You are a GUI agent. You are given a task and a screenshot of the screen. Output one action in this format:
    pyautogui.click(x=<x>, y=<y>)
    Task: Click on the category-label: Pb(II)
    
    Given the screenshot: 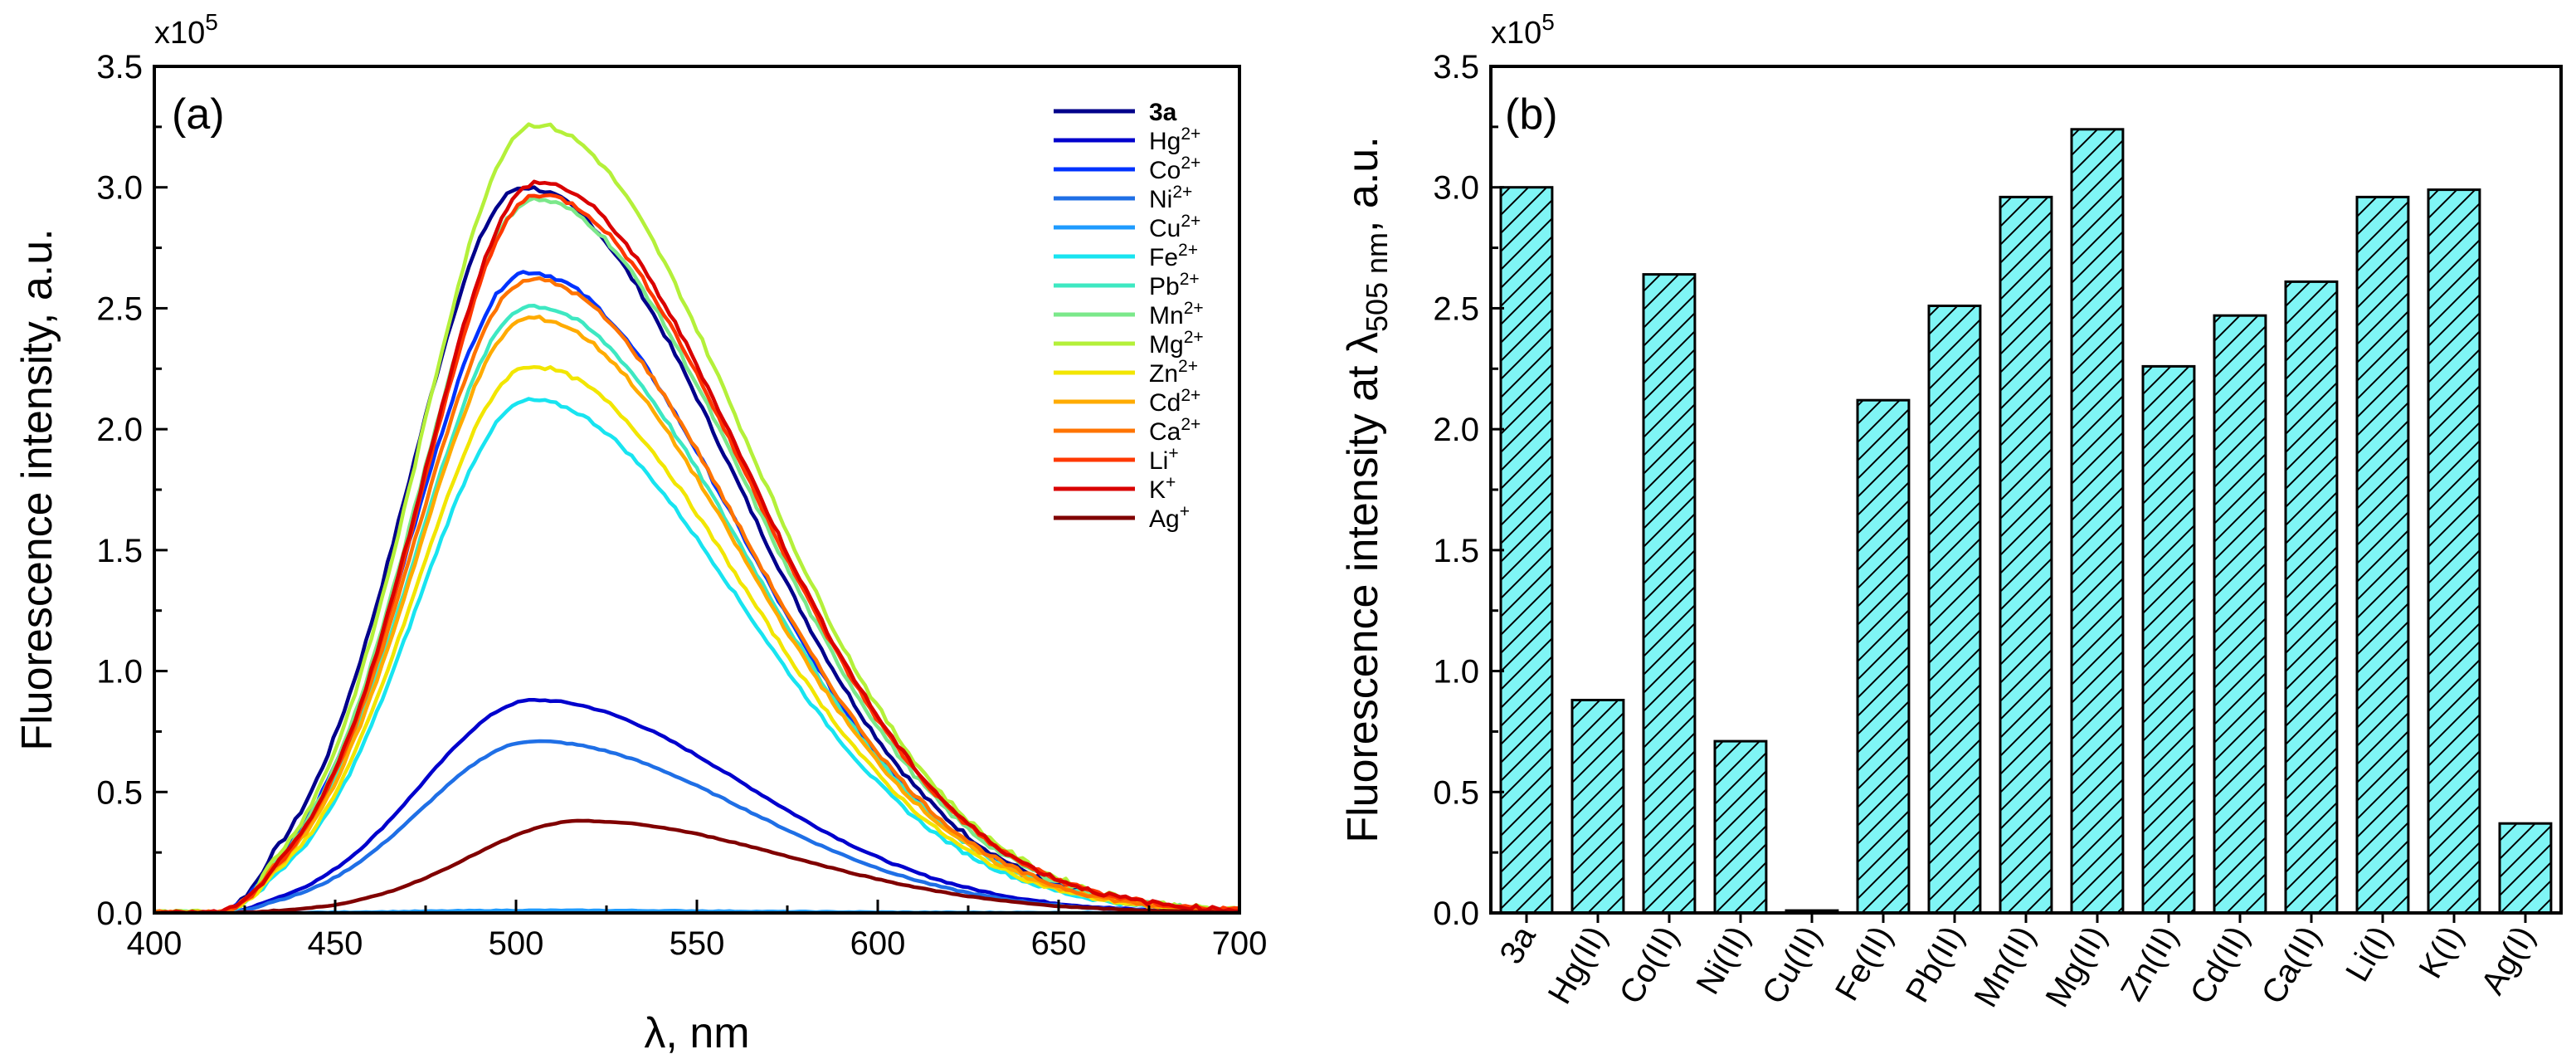 What is the action you would take?
    pyautogui.click(x=1935, y=964)
    